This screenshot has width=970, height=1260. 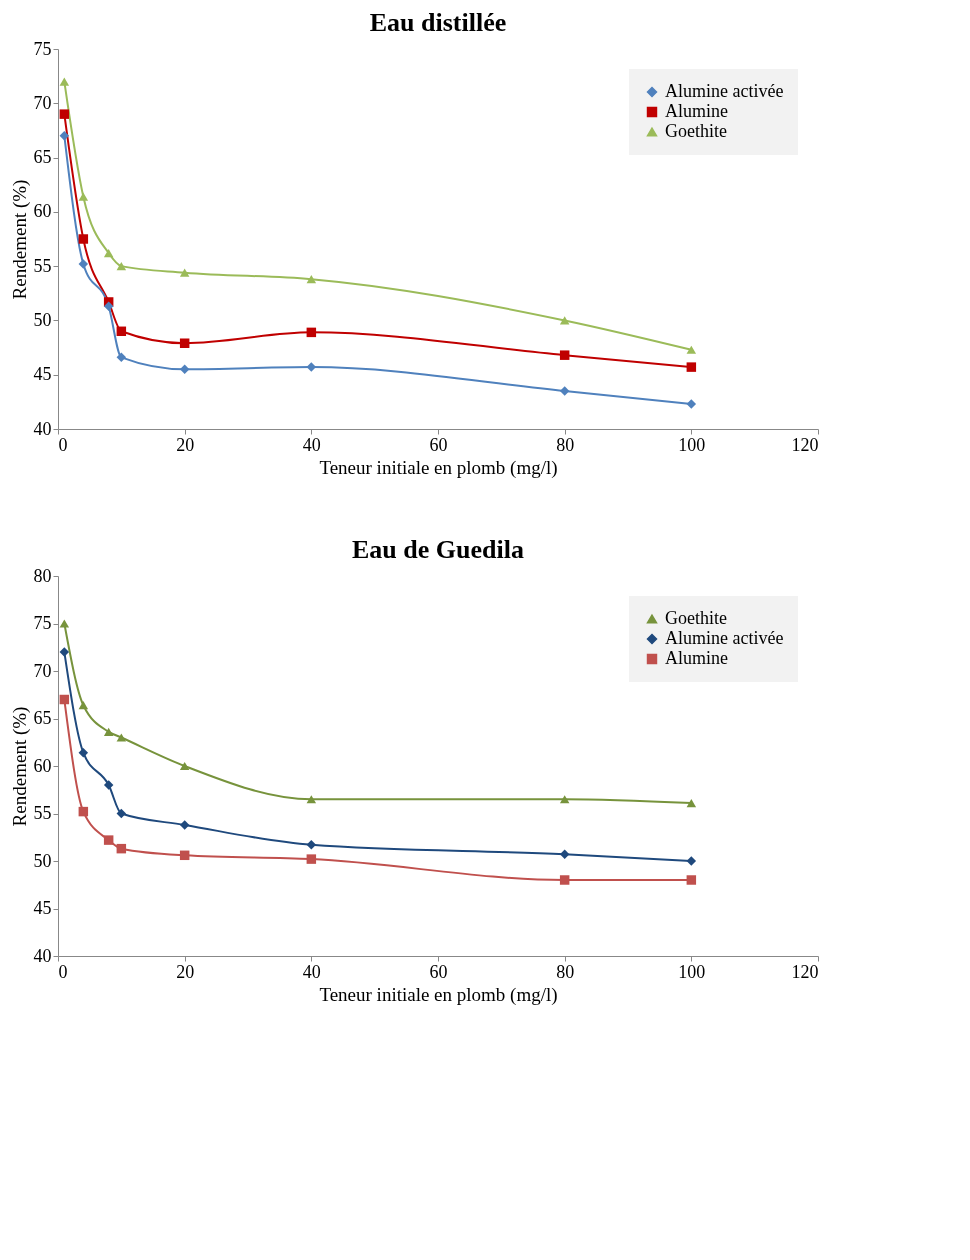 I want to click on y-tick-label: 80, so click(x=42, y=575).